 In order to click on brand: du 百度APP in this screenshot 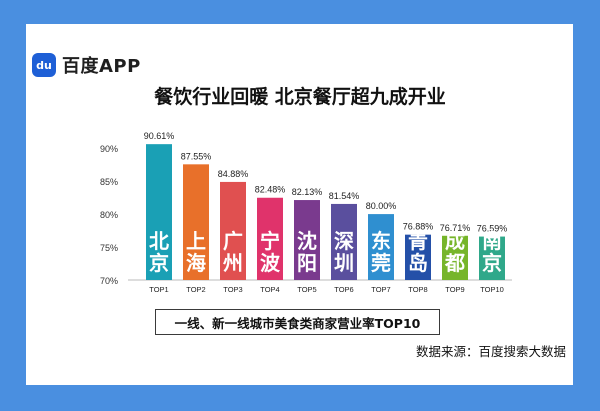, I will do `click(86, 65)`.